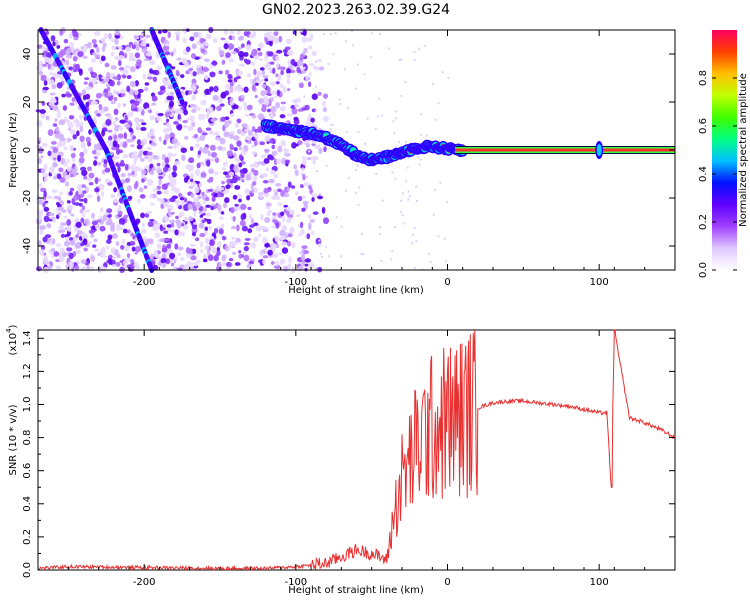 This screenshot has width=750, height=600. I want to click on colorbar-tick-label: 0.6, so click(703, 126).